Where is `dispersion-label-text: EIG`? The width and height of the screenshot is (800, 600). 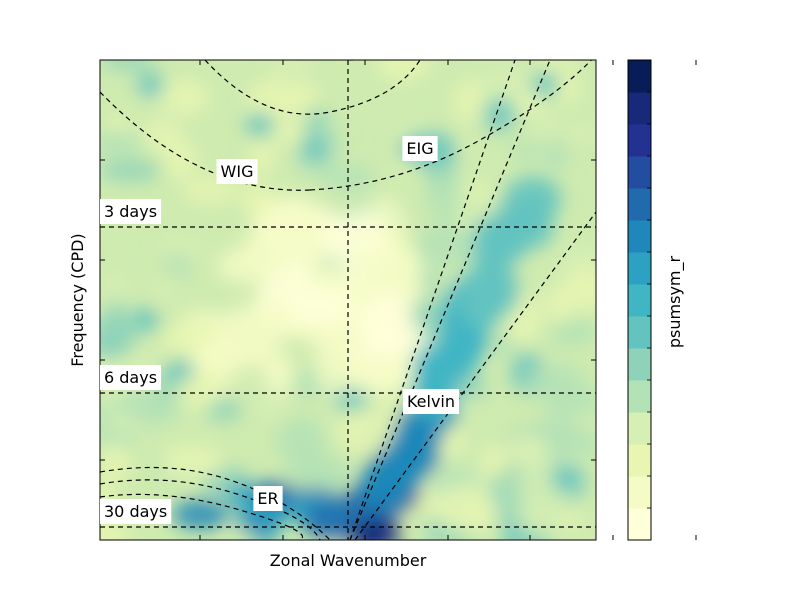
dispersion-label-text: EIG is located at coordinates (419, 148).